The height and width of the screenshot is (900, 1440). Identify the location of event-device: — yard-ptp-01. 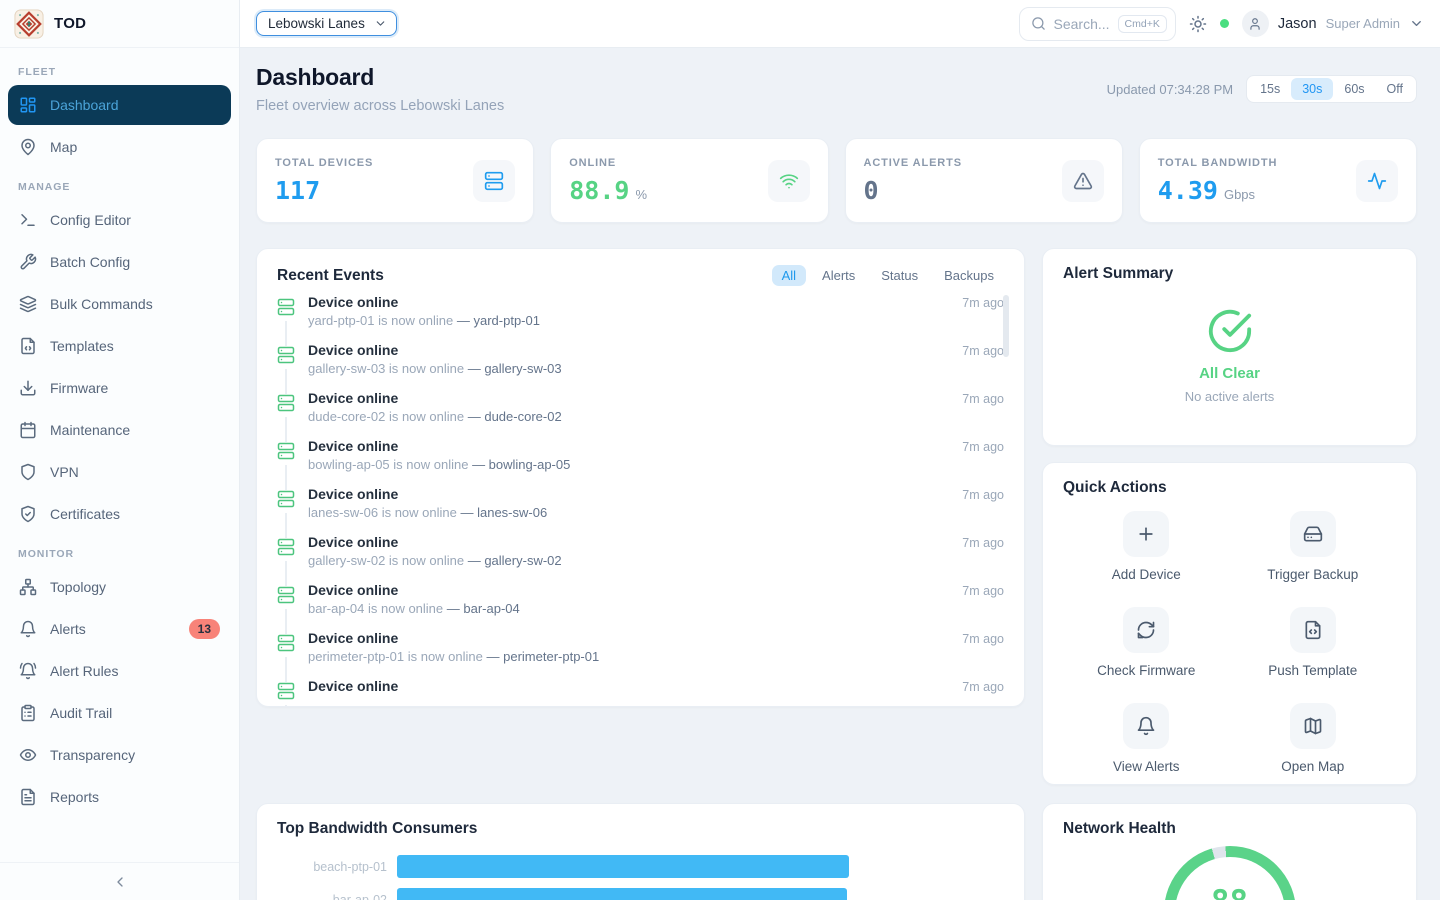
(498, 320).